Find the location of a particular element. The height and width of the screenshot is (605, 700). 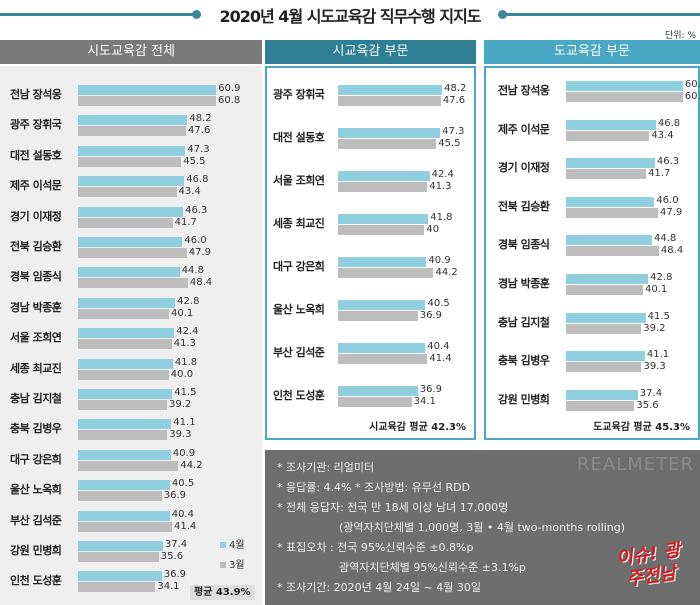

value-label-mar: 39.2 is located at coordinates (654, 328).